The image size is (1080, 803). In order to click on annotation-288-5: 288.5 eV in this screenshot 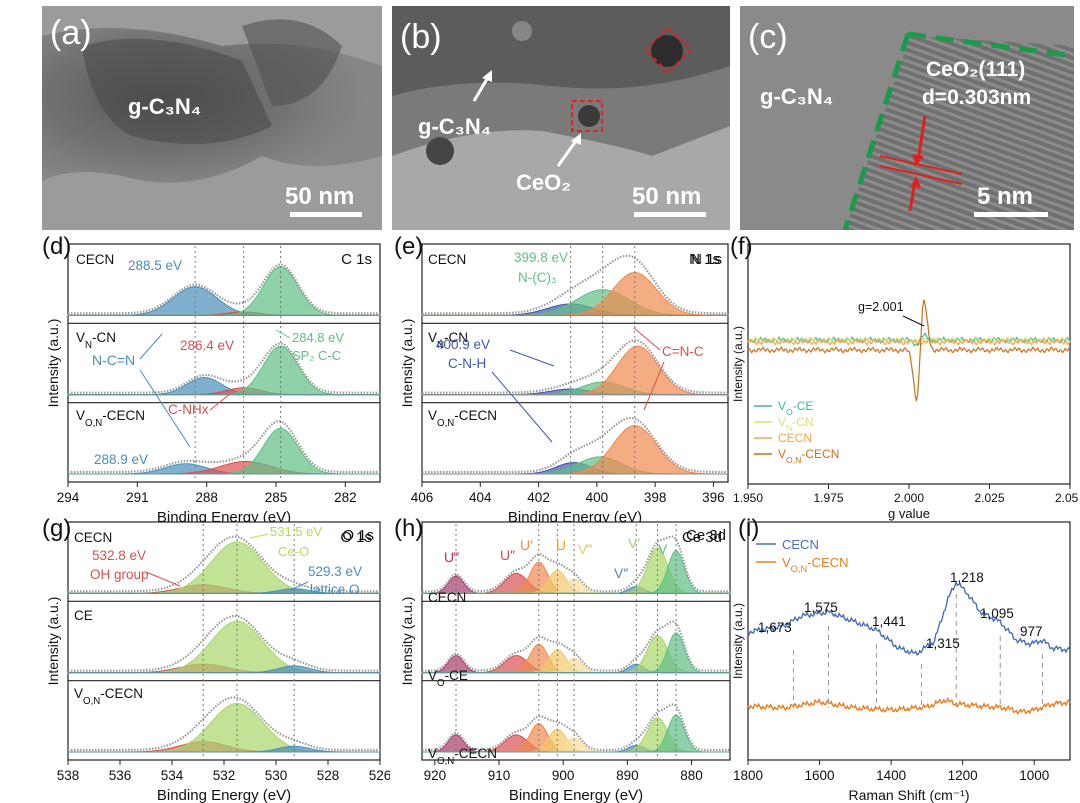, I will do `click(155, 265)`.